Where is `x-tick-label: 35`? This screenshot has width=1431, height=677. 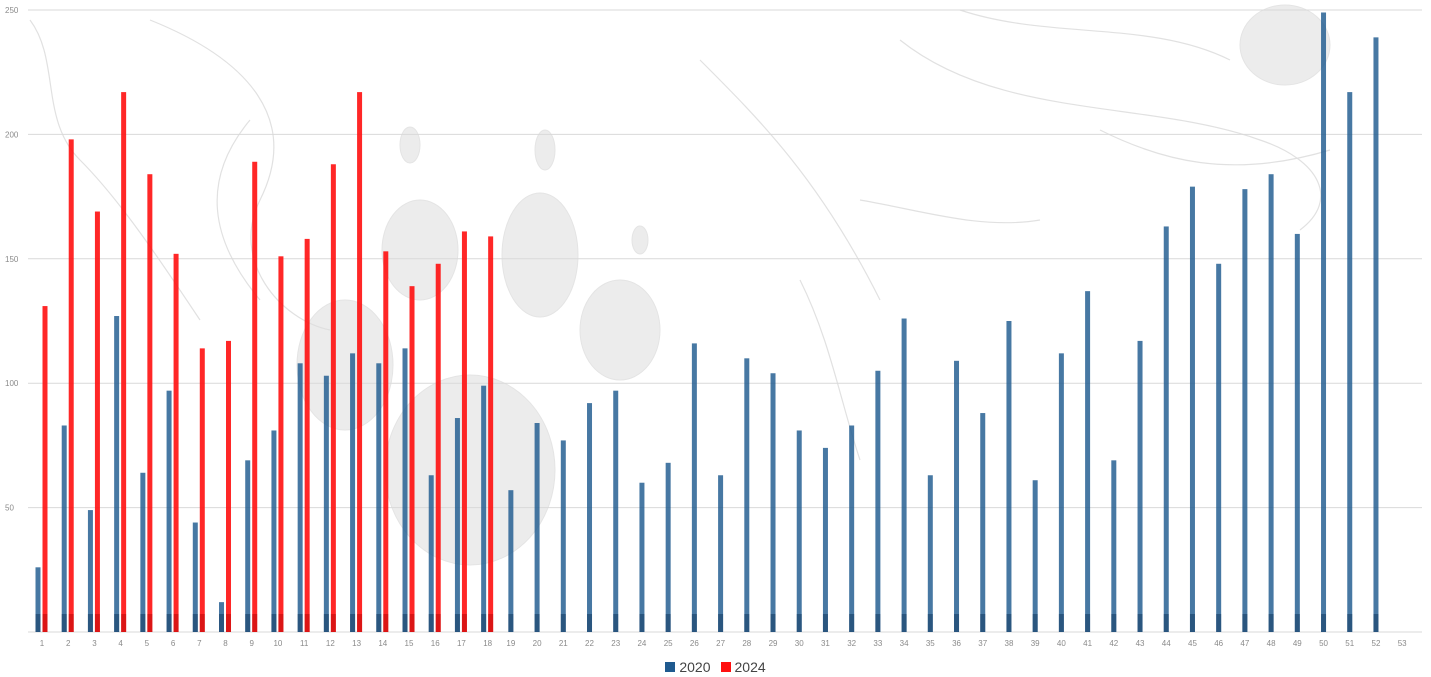 x-tick-label: 35 is located at coordinates (930, 643).